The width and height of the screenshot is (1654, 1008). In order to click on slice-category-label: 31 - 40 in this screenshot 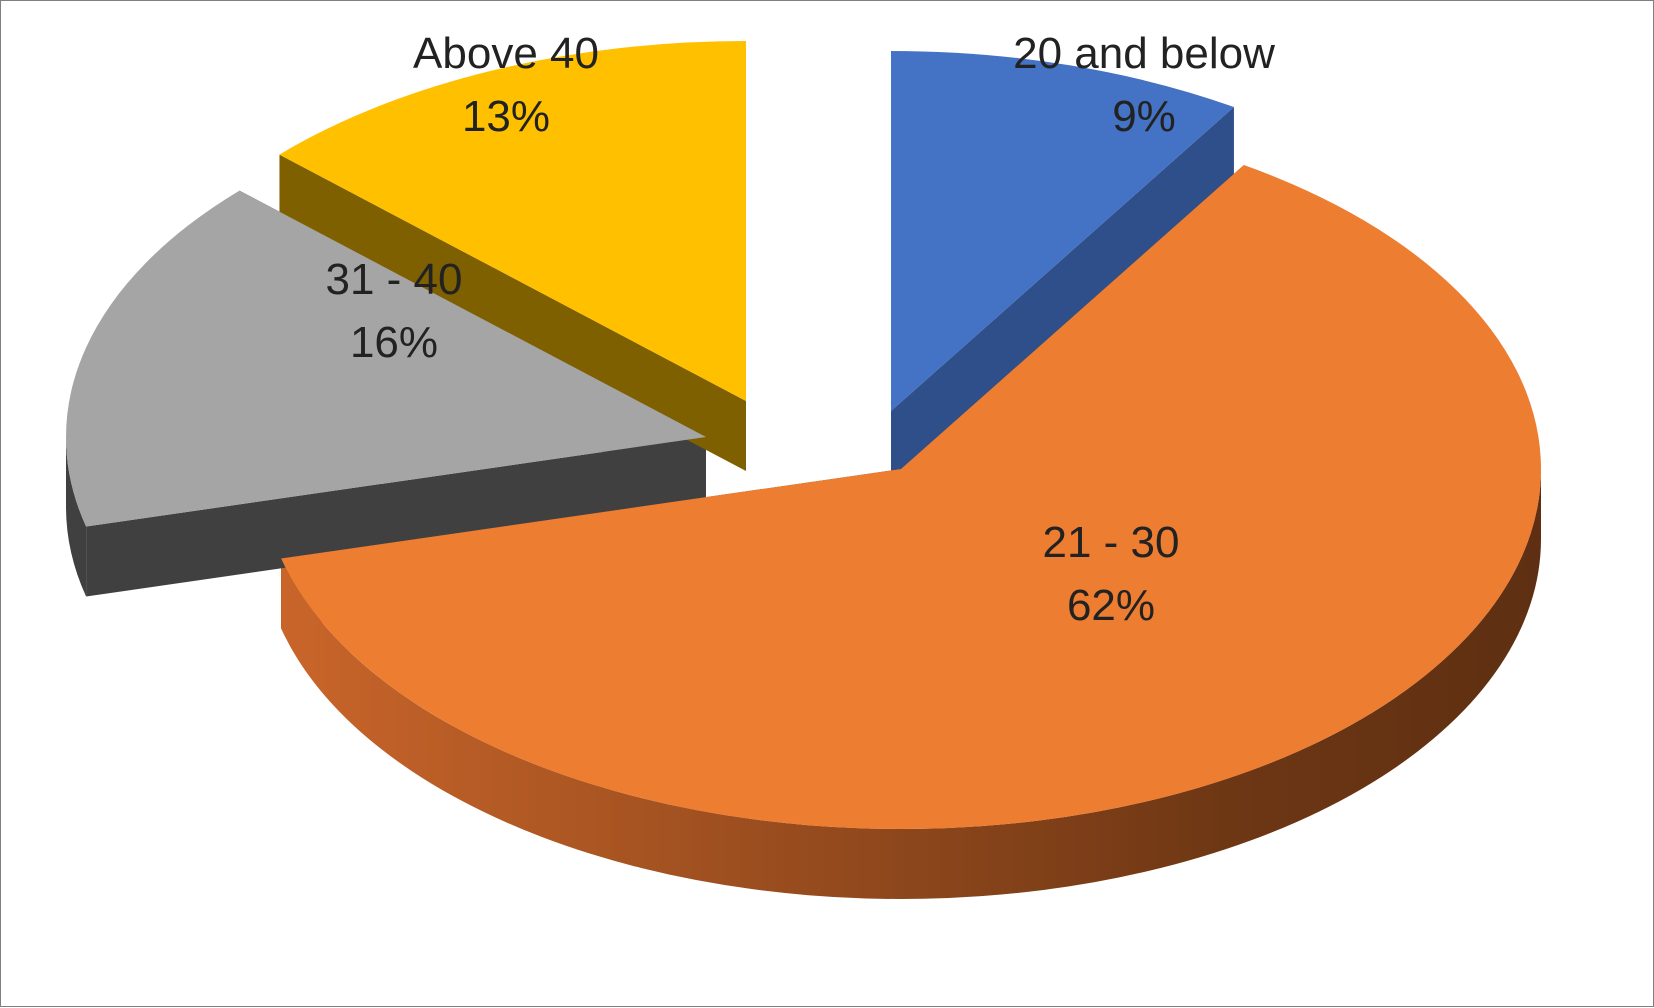, I will do `click(394, 279)`.